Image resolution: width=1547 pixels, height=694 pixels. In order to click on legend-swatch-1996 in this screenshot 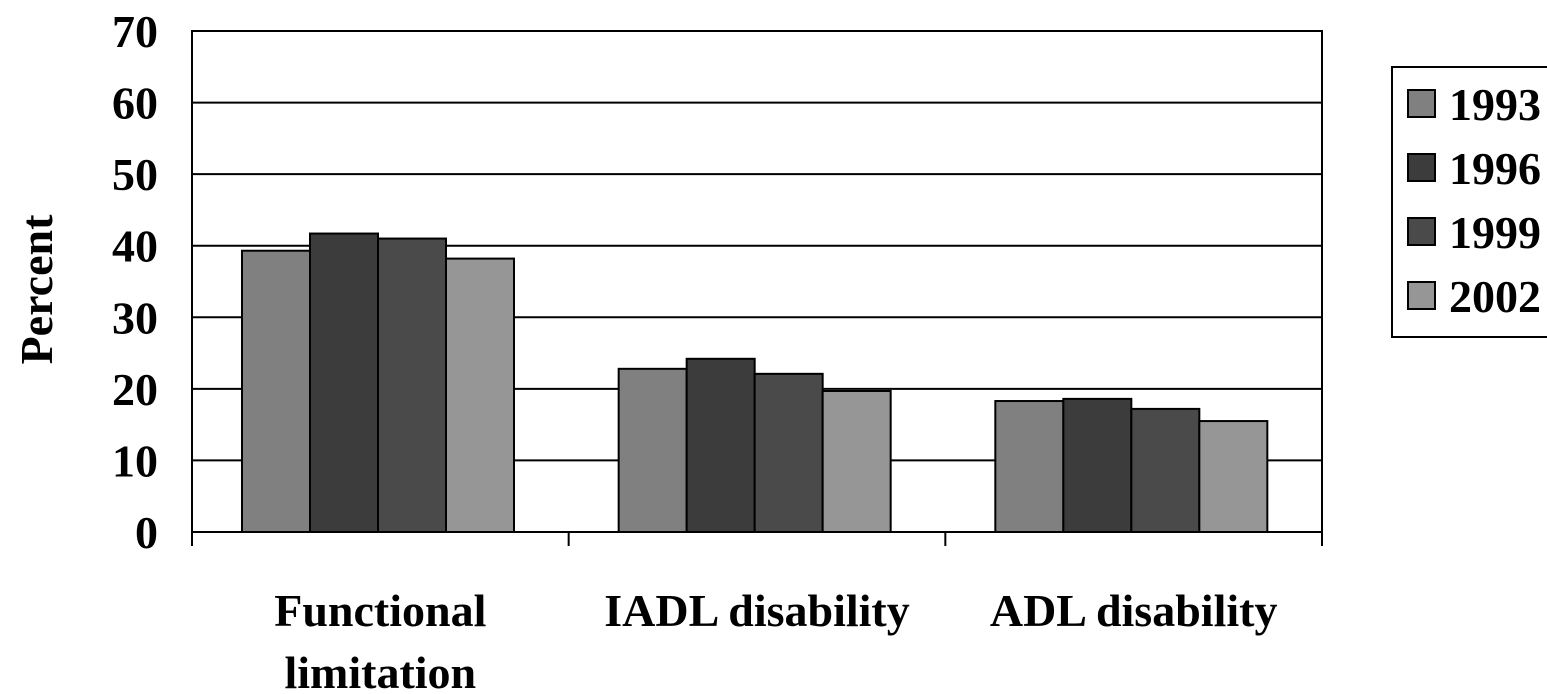, I will do `click(1421, 167)`.